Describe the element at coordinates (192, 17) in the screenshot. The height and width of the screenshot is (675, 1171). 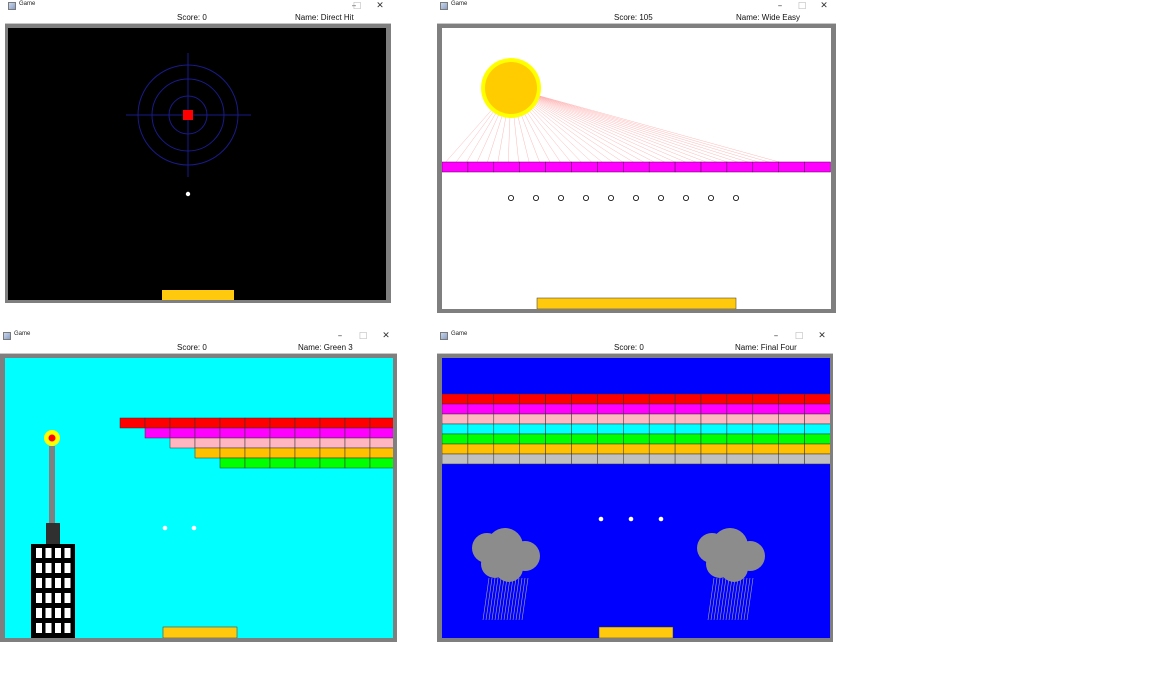
I see `score-label: Score: 0` at that location.